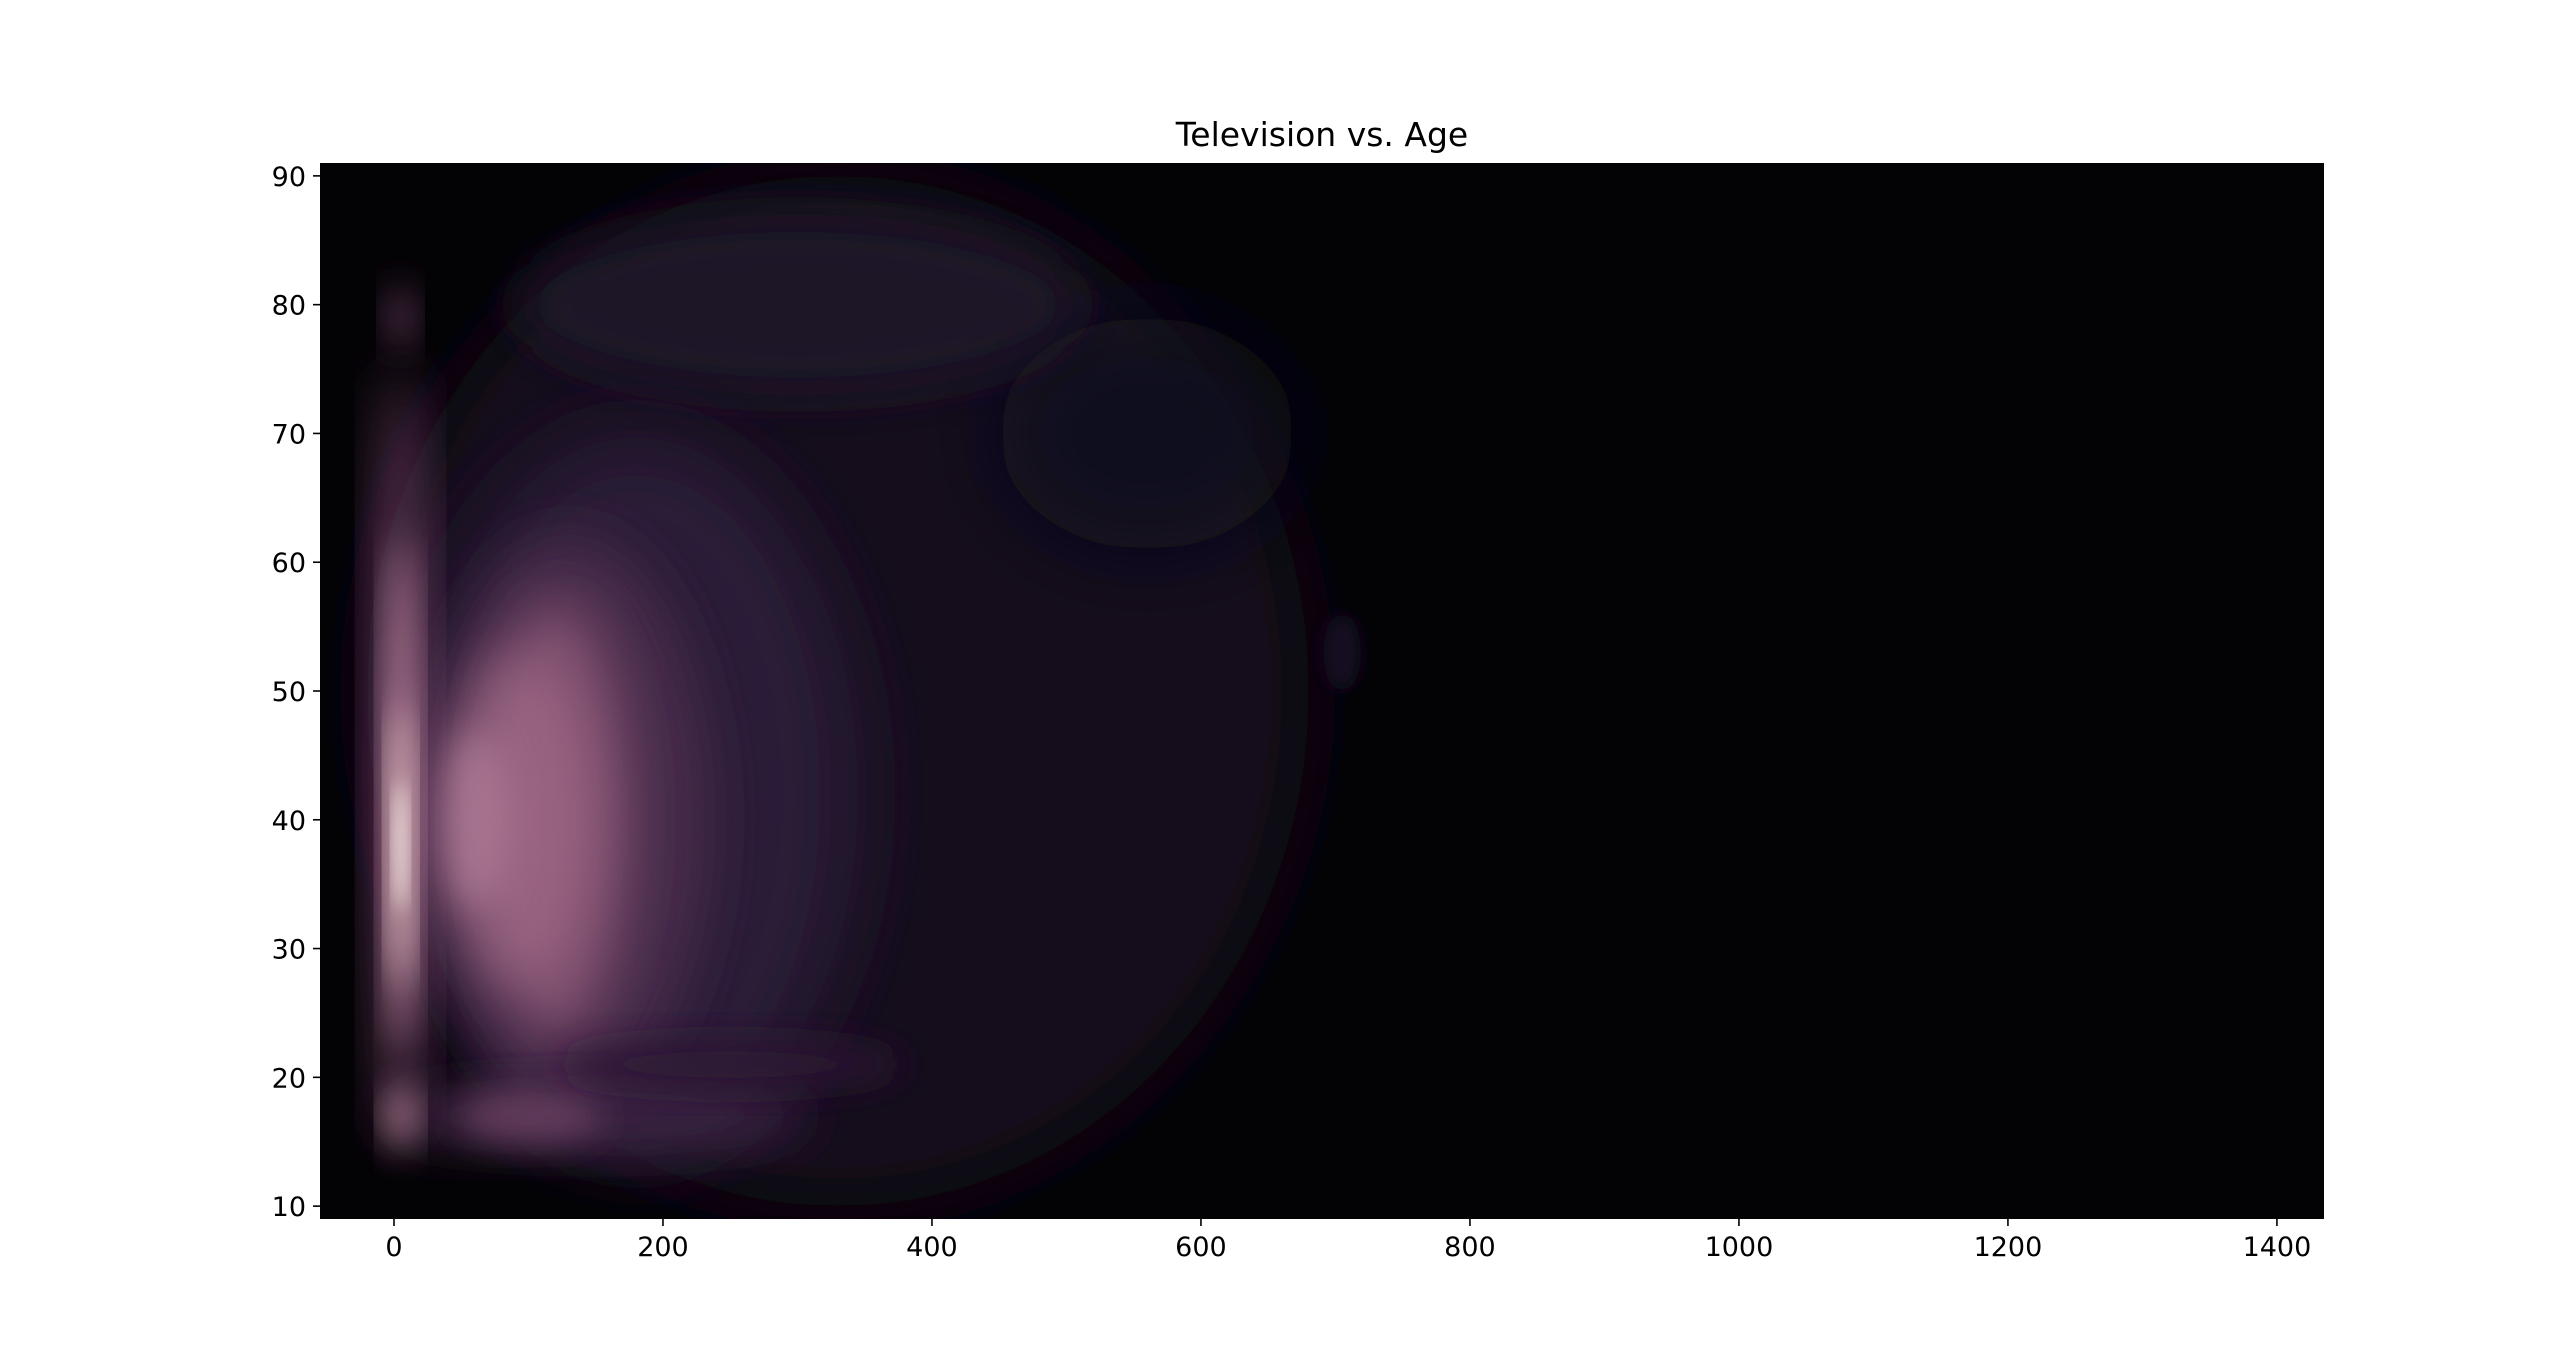 This screenshot has height=1356, width=2560. What do you see at coordinates (2008, 1247) in the screenshot?
I see `x-tick-label: 1200` at bounding box center [2008, 1247].